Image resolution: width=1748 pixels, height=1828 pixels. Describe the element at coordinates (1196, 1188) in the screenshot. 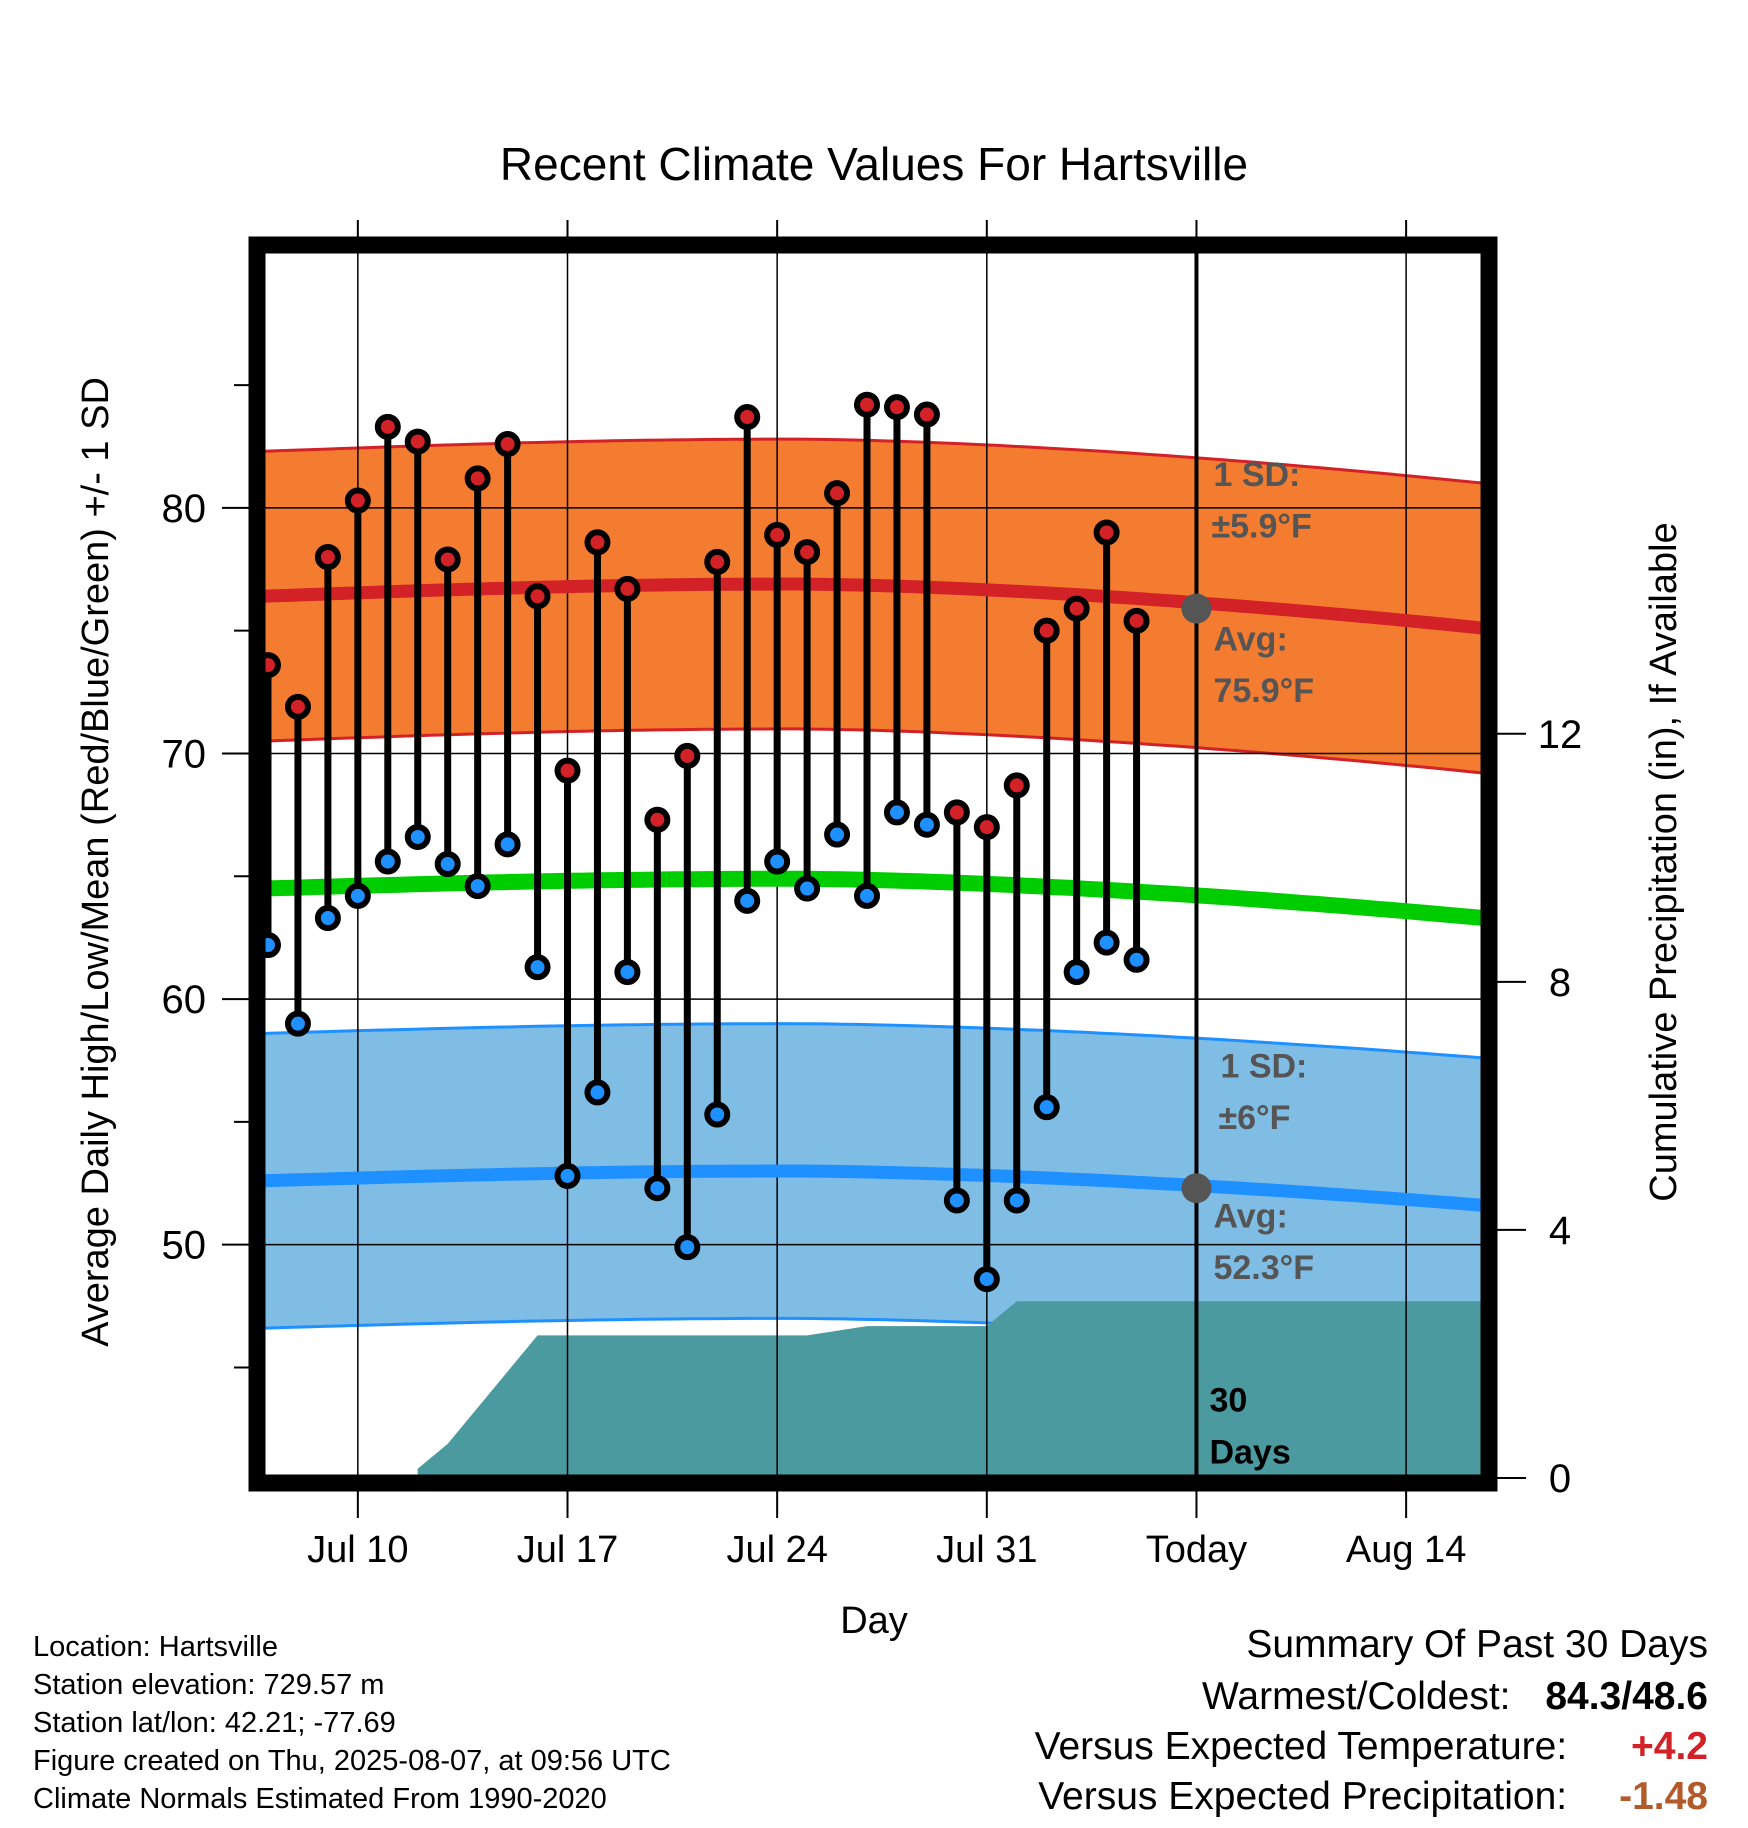

I see `today-low-avg-marker` at that location.